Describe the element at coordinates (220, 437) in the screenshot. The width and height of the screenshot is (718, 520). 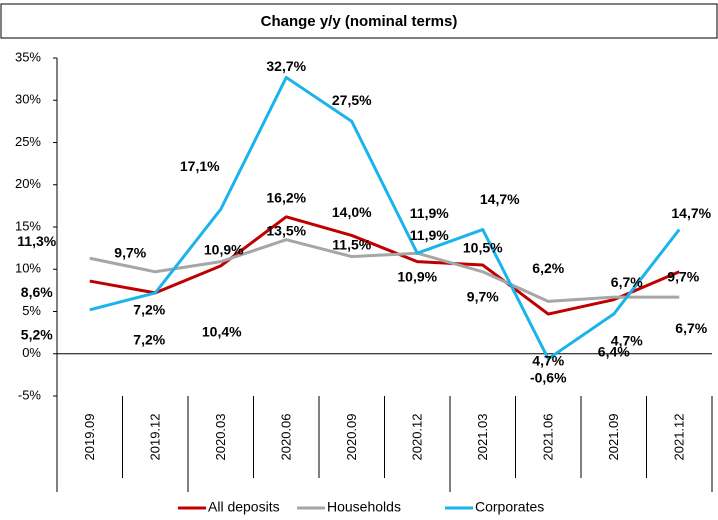
I see `x-tick-label: 2020.03` at that location.